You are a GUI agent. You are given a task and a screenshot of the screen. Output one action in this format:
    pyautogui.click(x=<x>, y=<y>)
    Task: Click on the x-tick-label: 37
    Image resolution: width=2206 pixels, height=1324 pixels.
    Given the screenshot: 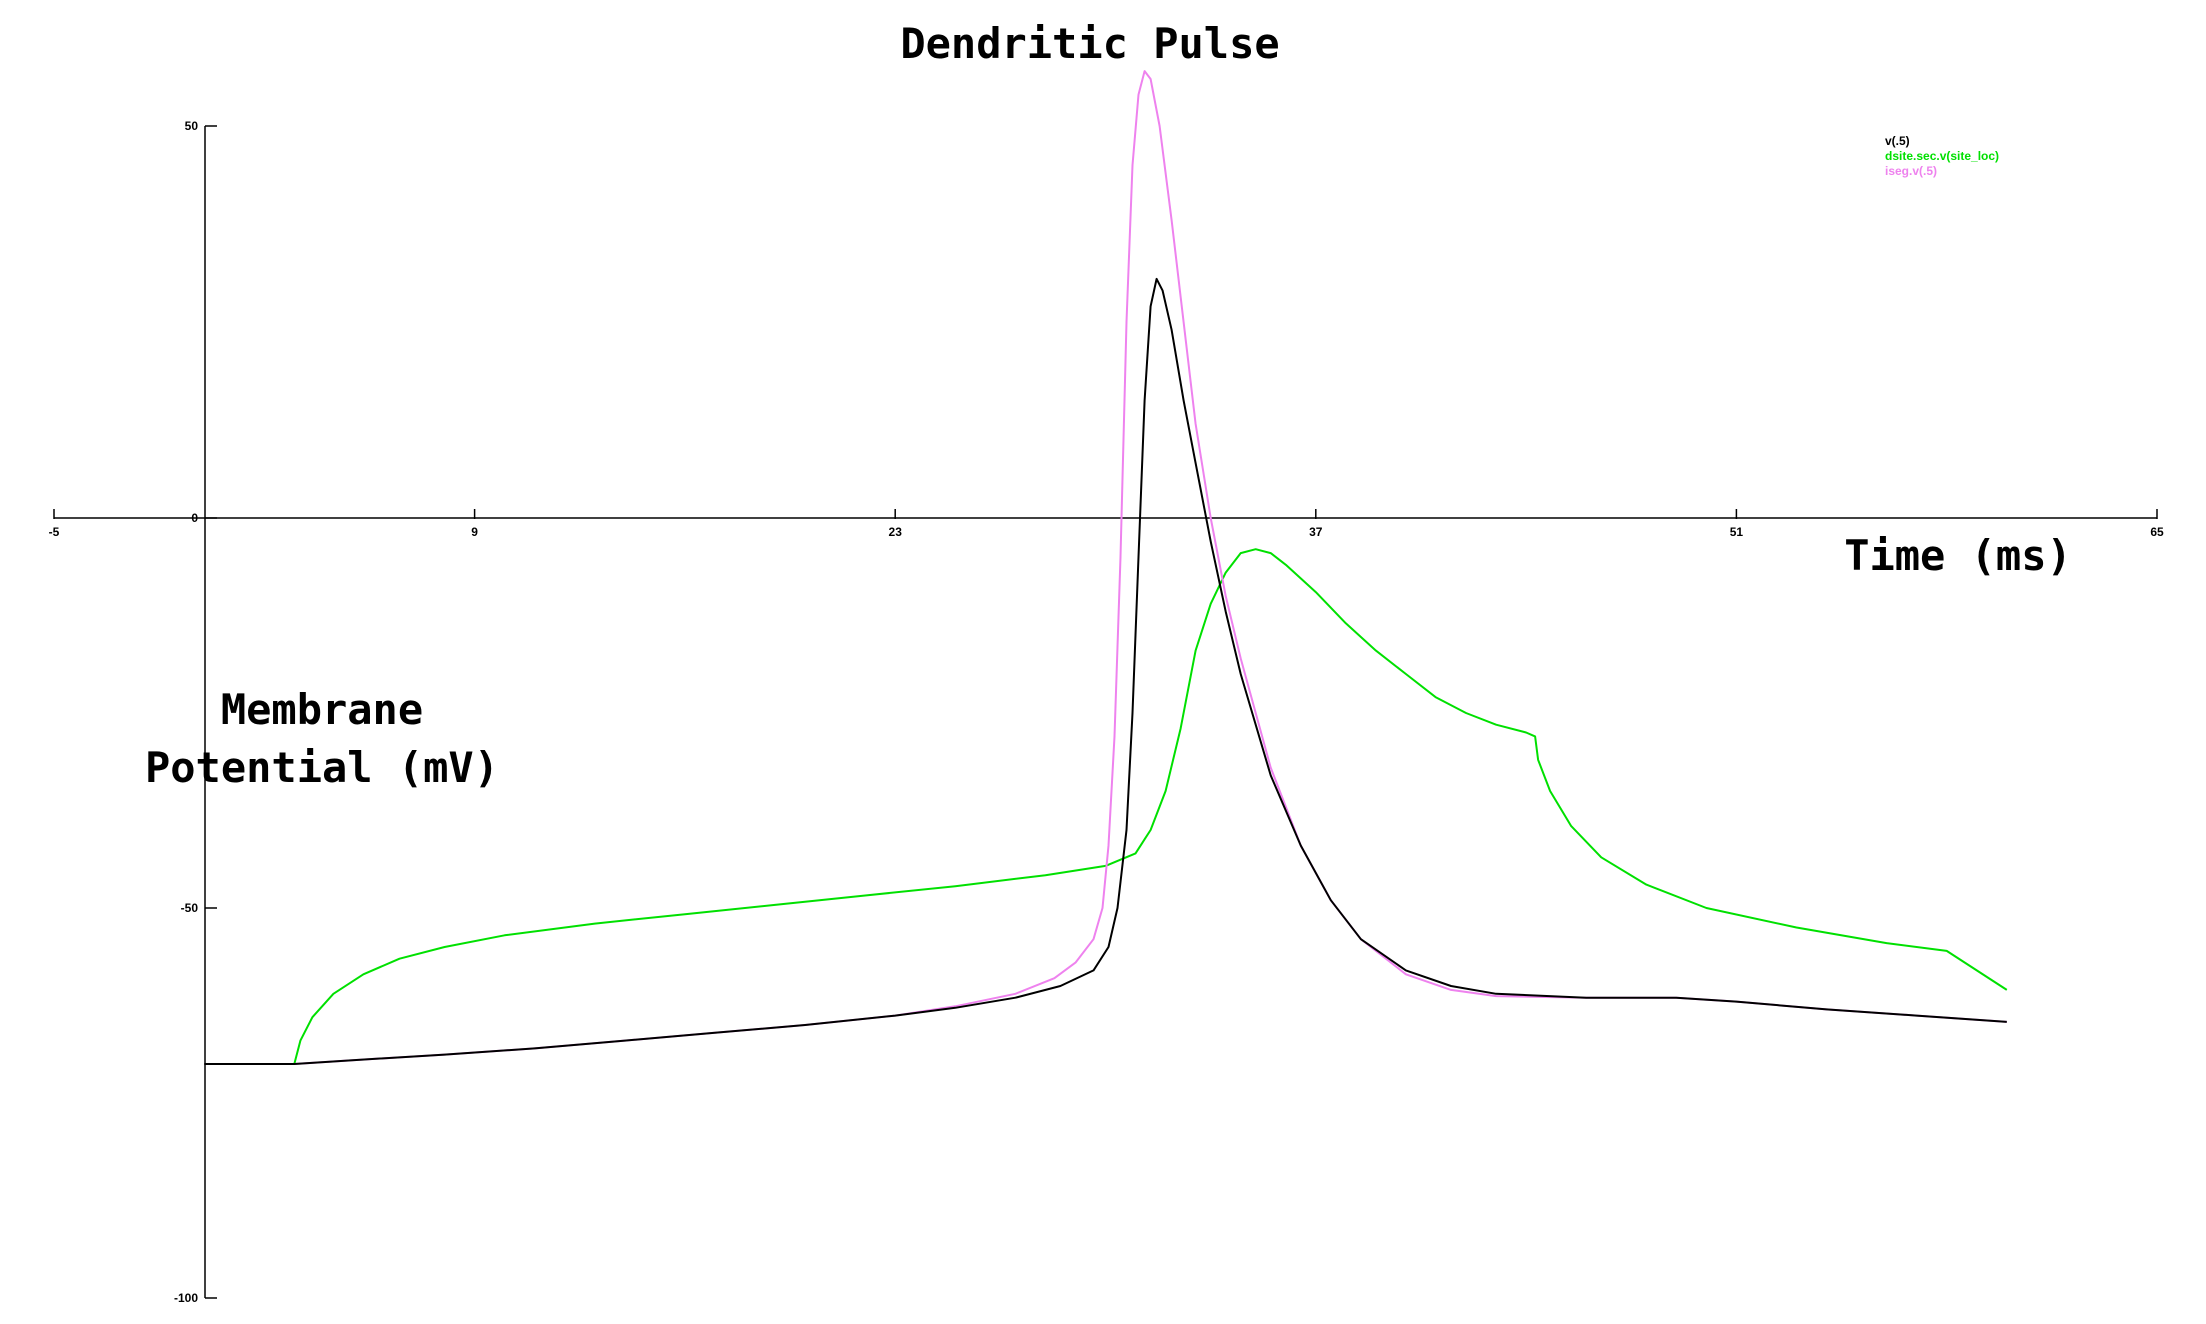 What is the action you would take?
    pyautogui.click(x=1316, y=532)
    